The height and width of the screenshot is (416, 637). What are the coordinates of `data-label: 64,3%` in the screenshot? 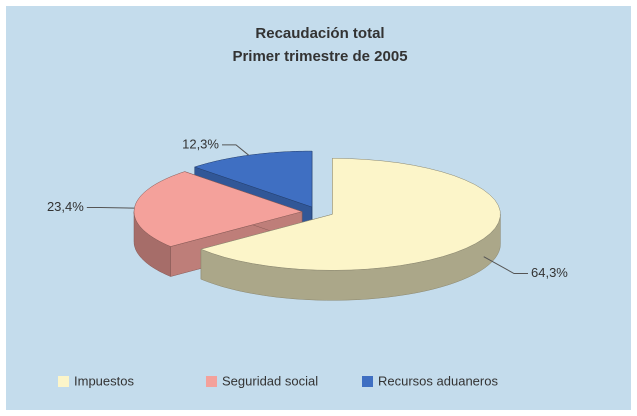 It's located at (549, 272).